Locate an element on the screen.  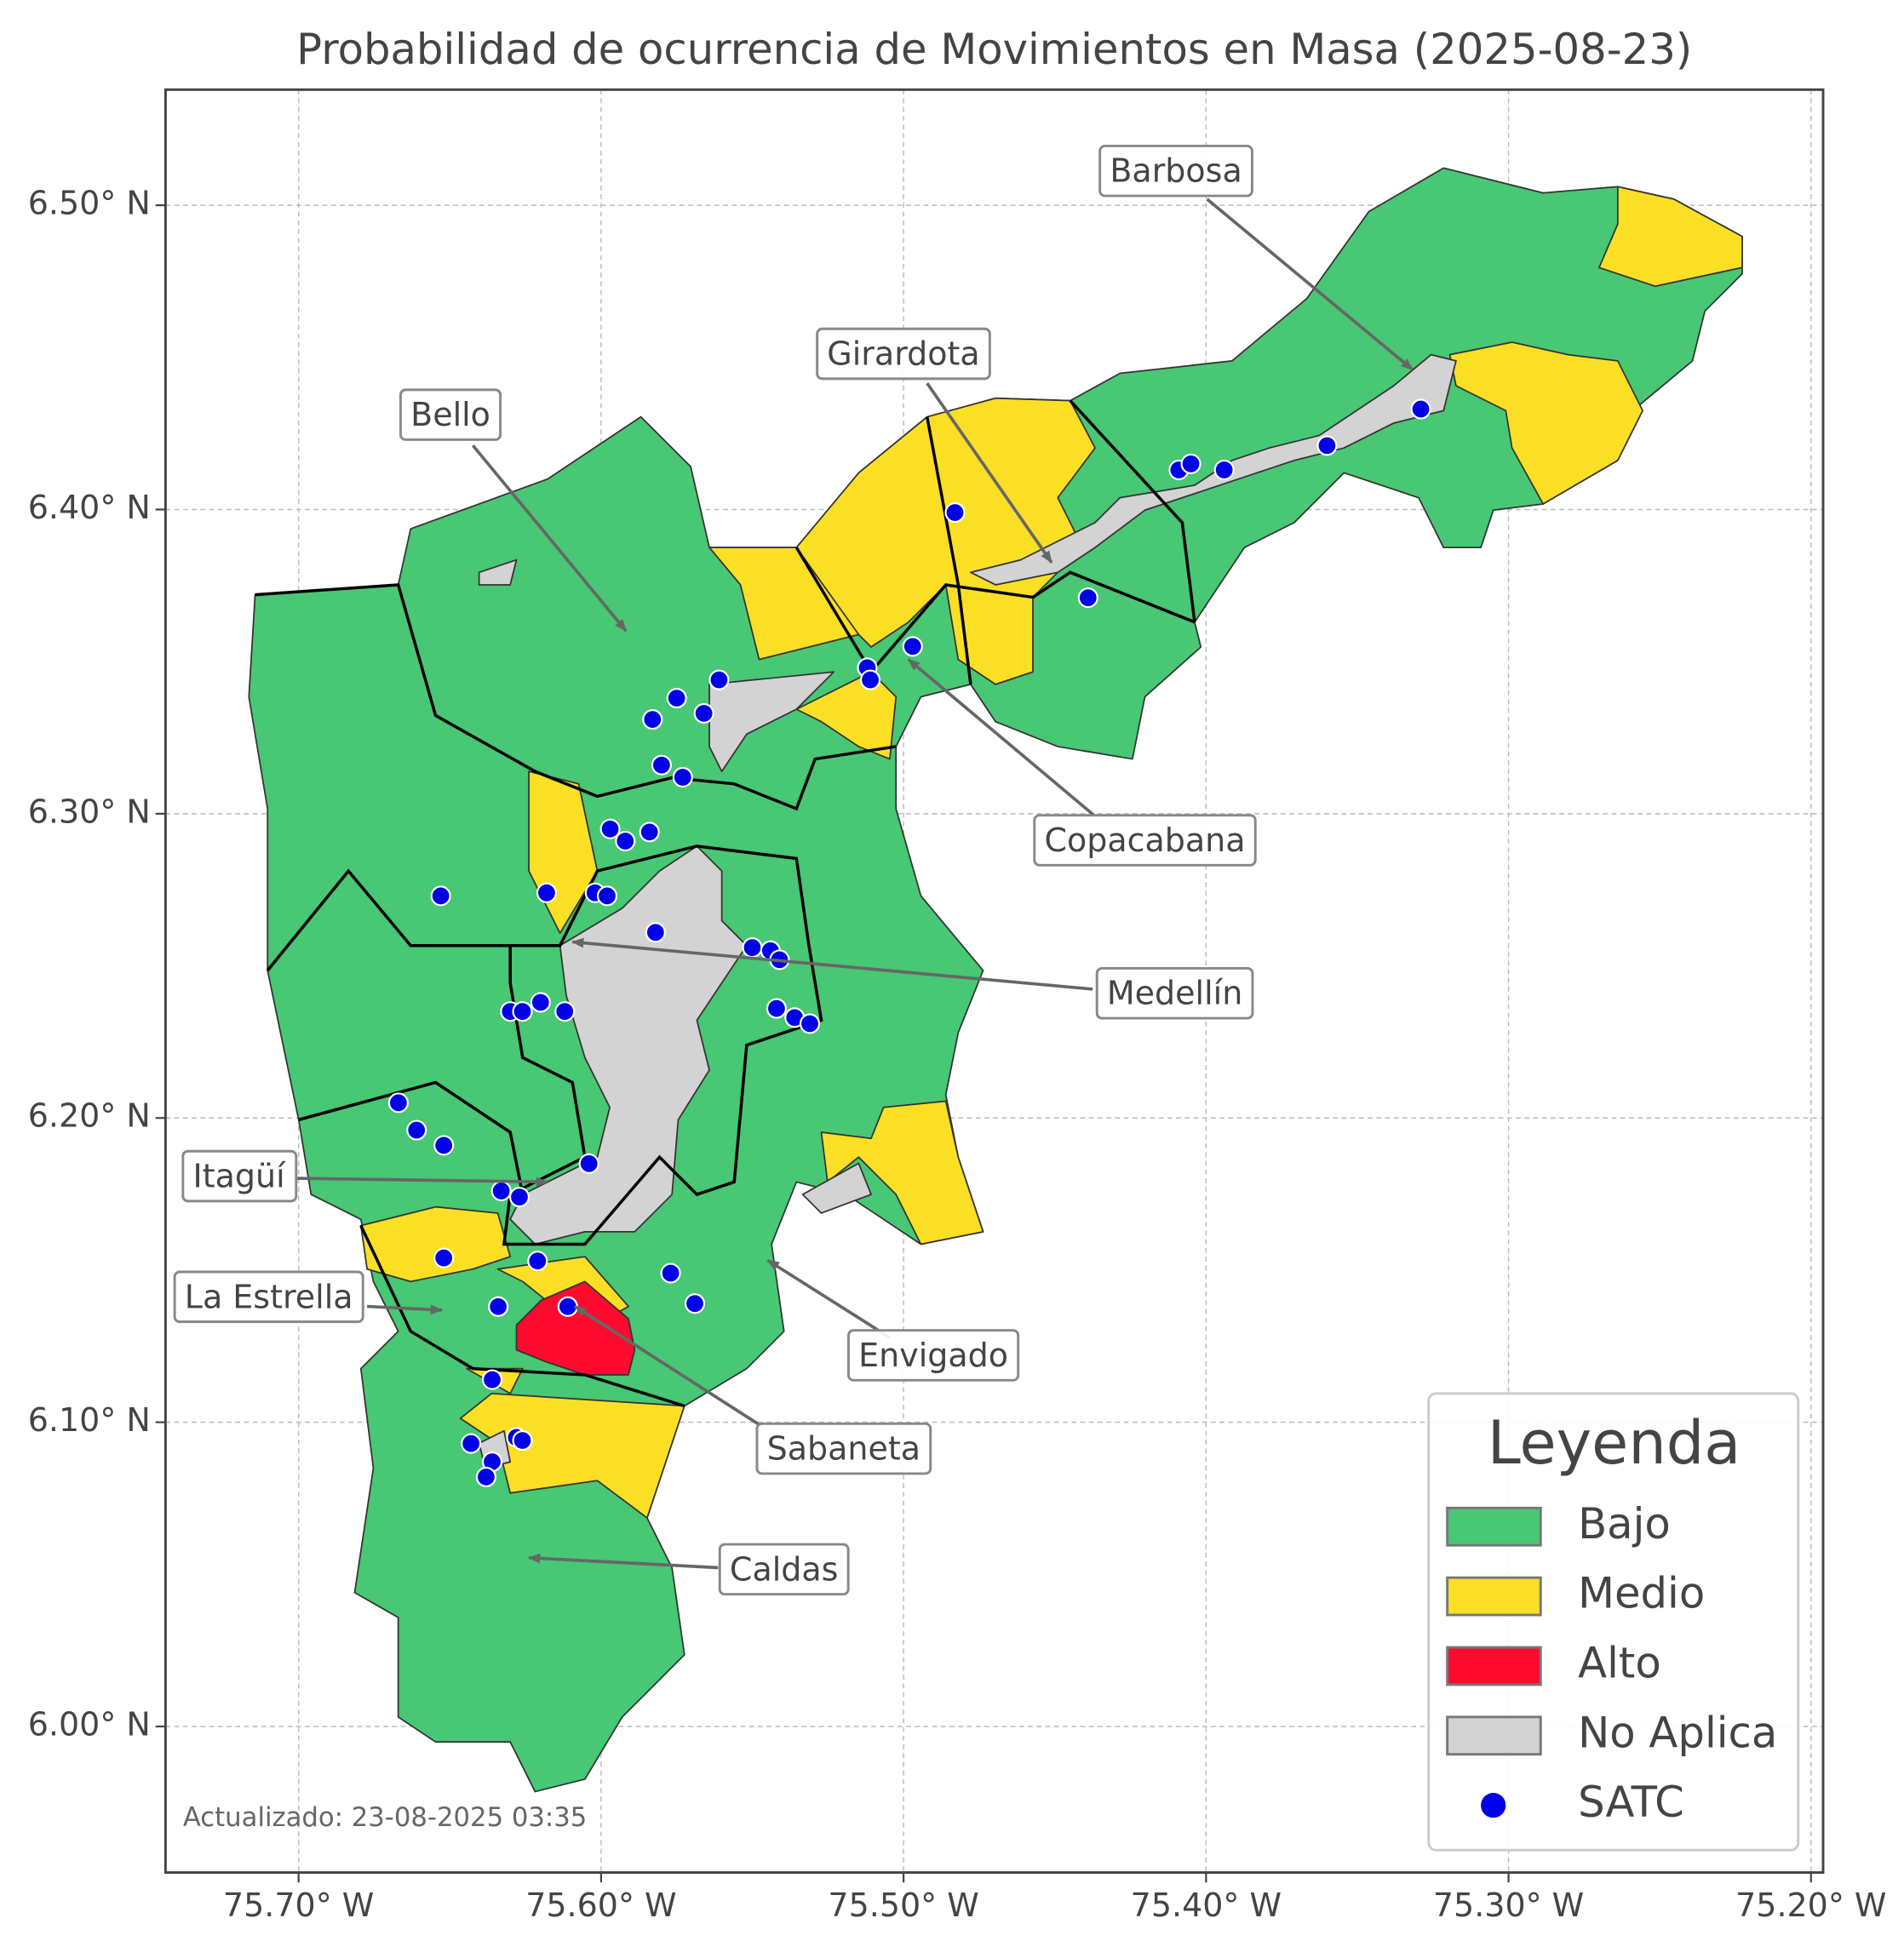
annotation-label: Envigado is located at coordinates (933, 1355).